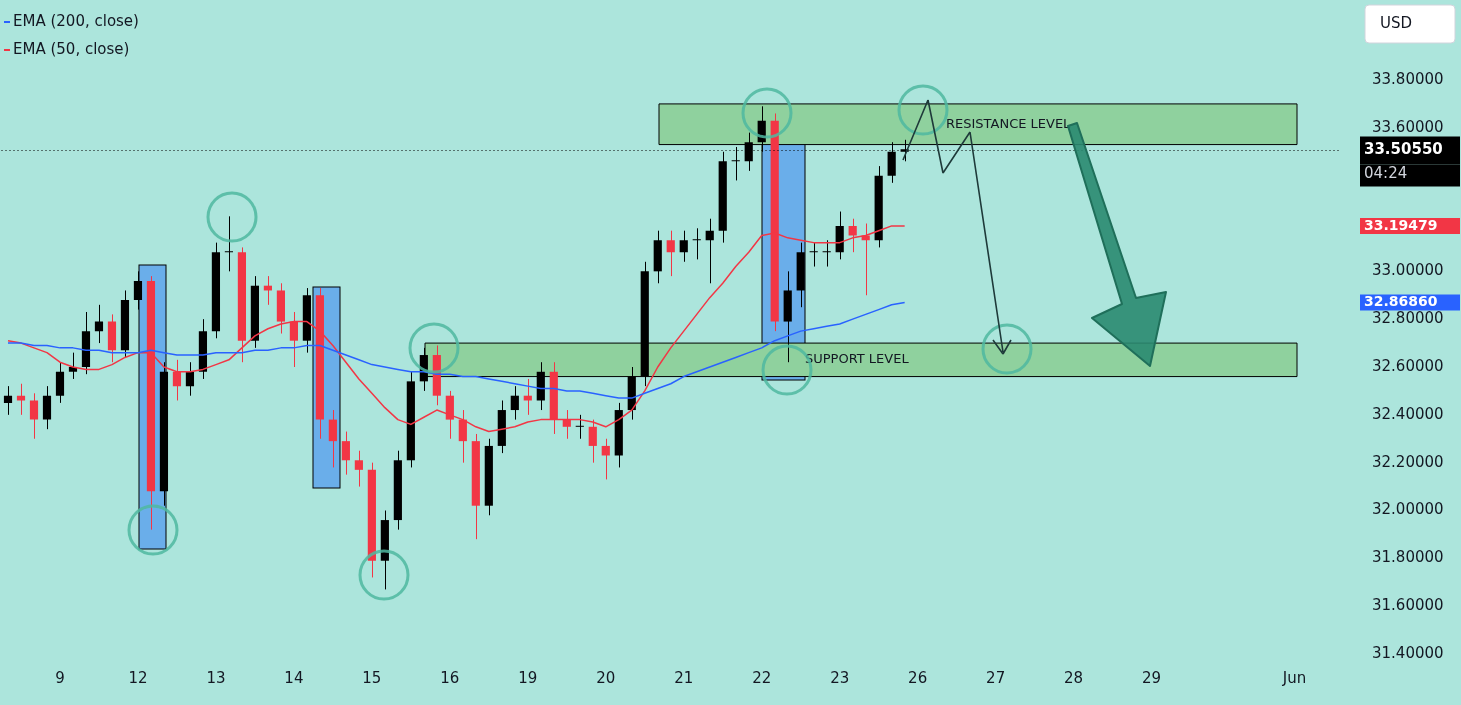  Describe the element at coordinates (857, 359) in the screenshot. I see `band-label: SUPPORT LEVEL` at that location.